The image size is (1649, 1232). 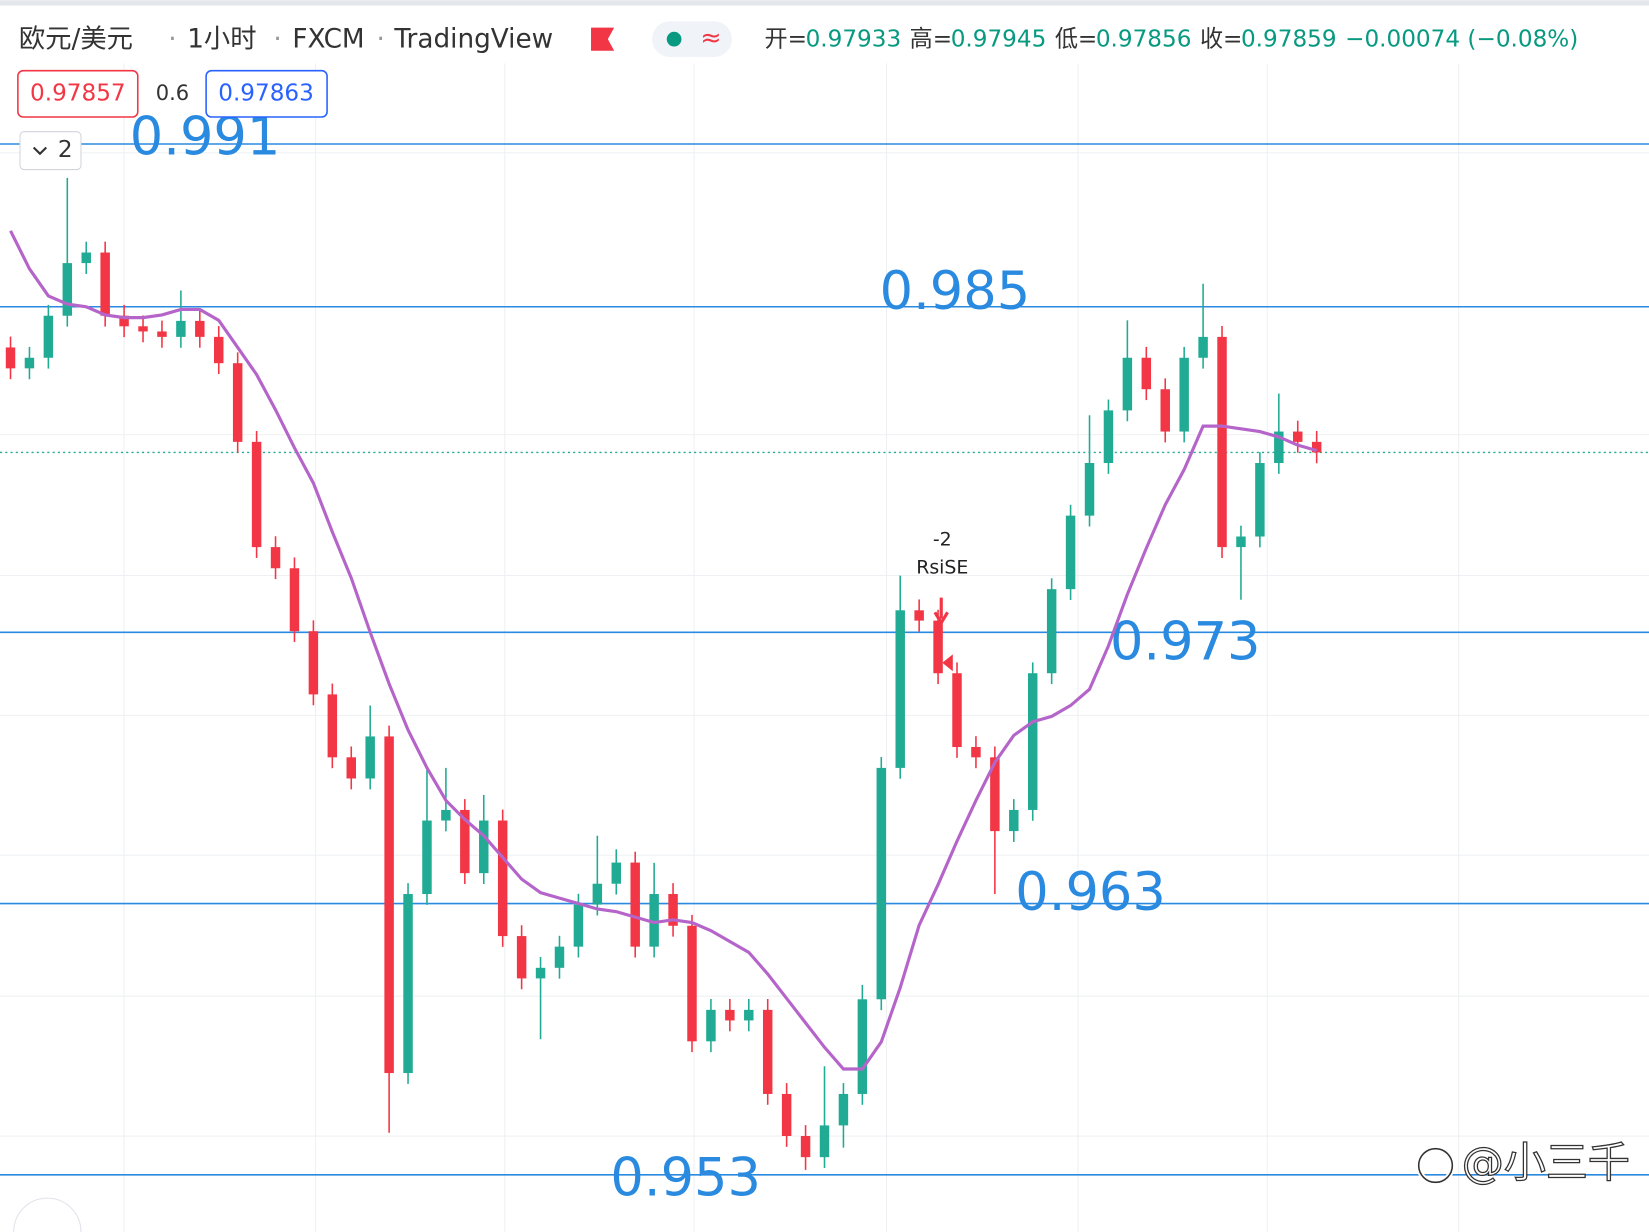 I want to click on annotation: -2, so click(x=942, y=539).